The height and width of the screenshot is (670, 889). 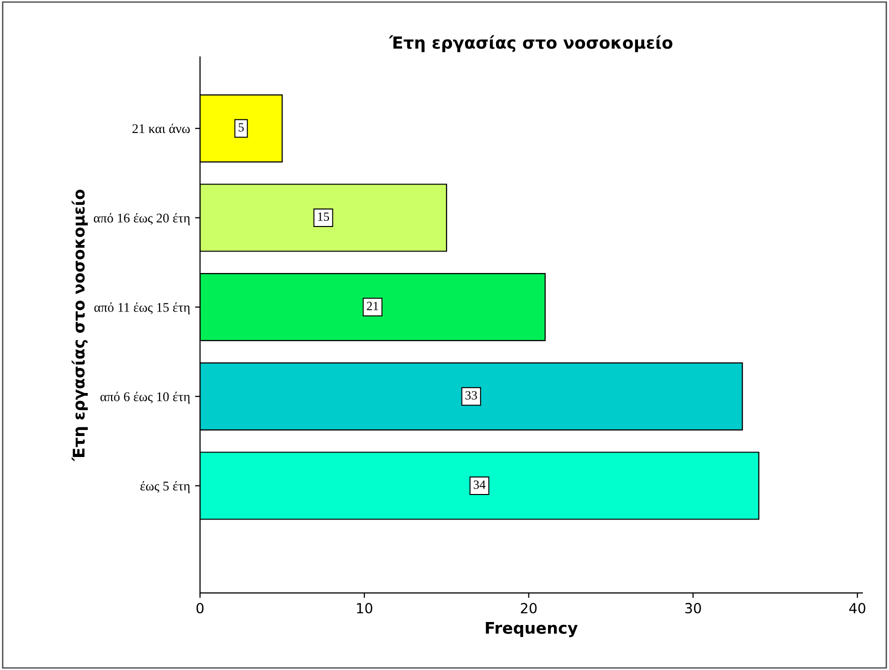 I want to click on y-tick-label: από 16 έως 20 έτη, so click(x=142, y=219).